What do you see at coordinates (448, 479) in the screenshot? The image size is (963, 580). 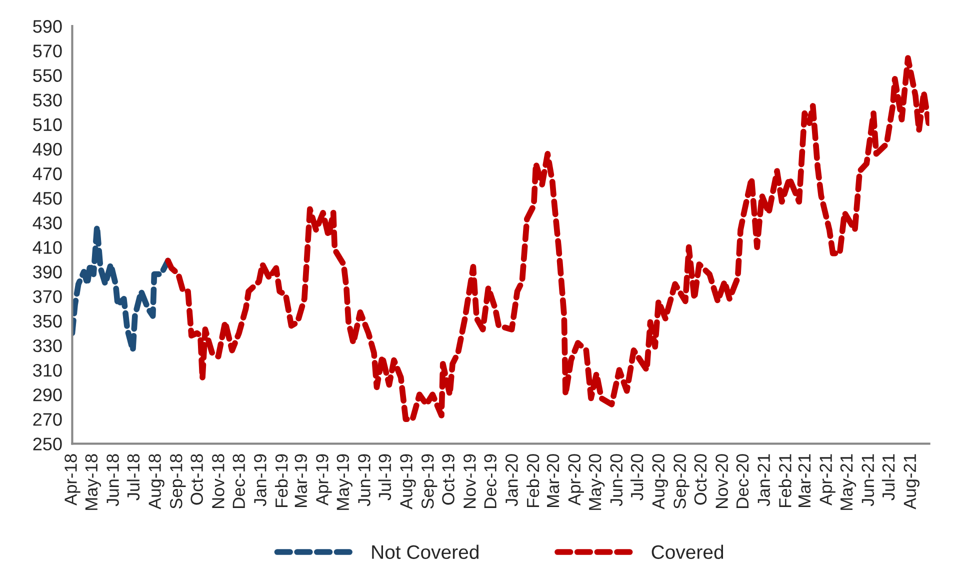 I see `x-tick-label: Oct-19` at bounding box center [448, 479].